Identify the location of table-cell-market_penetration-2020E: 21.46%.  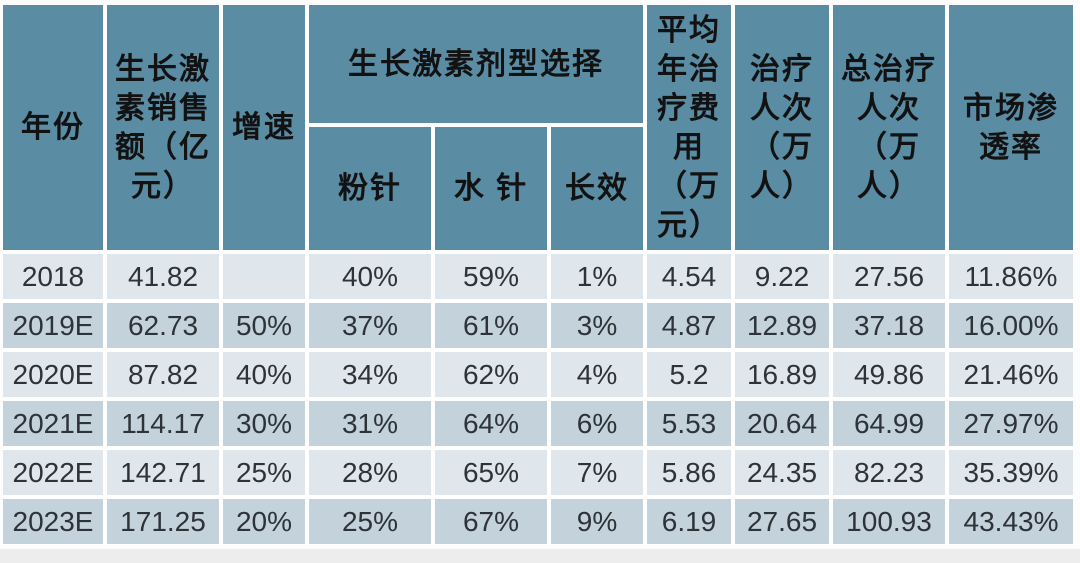
(1011, 374).